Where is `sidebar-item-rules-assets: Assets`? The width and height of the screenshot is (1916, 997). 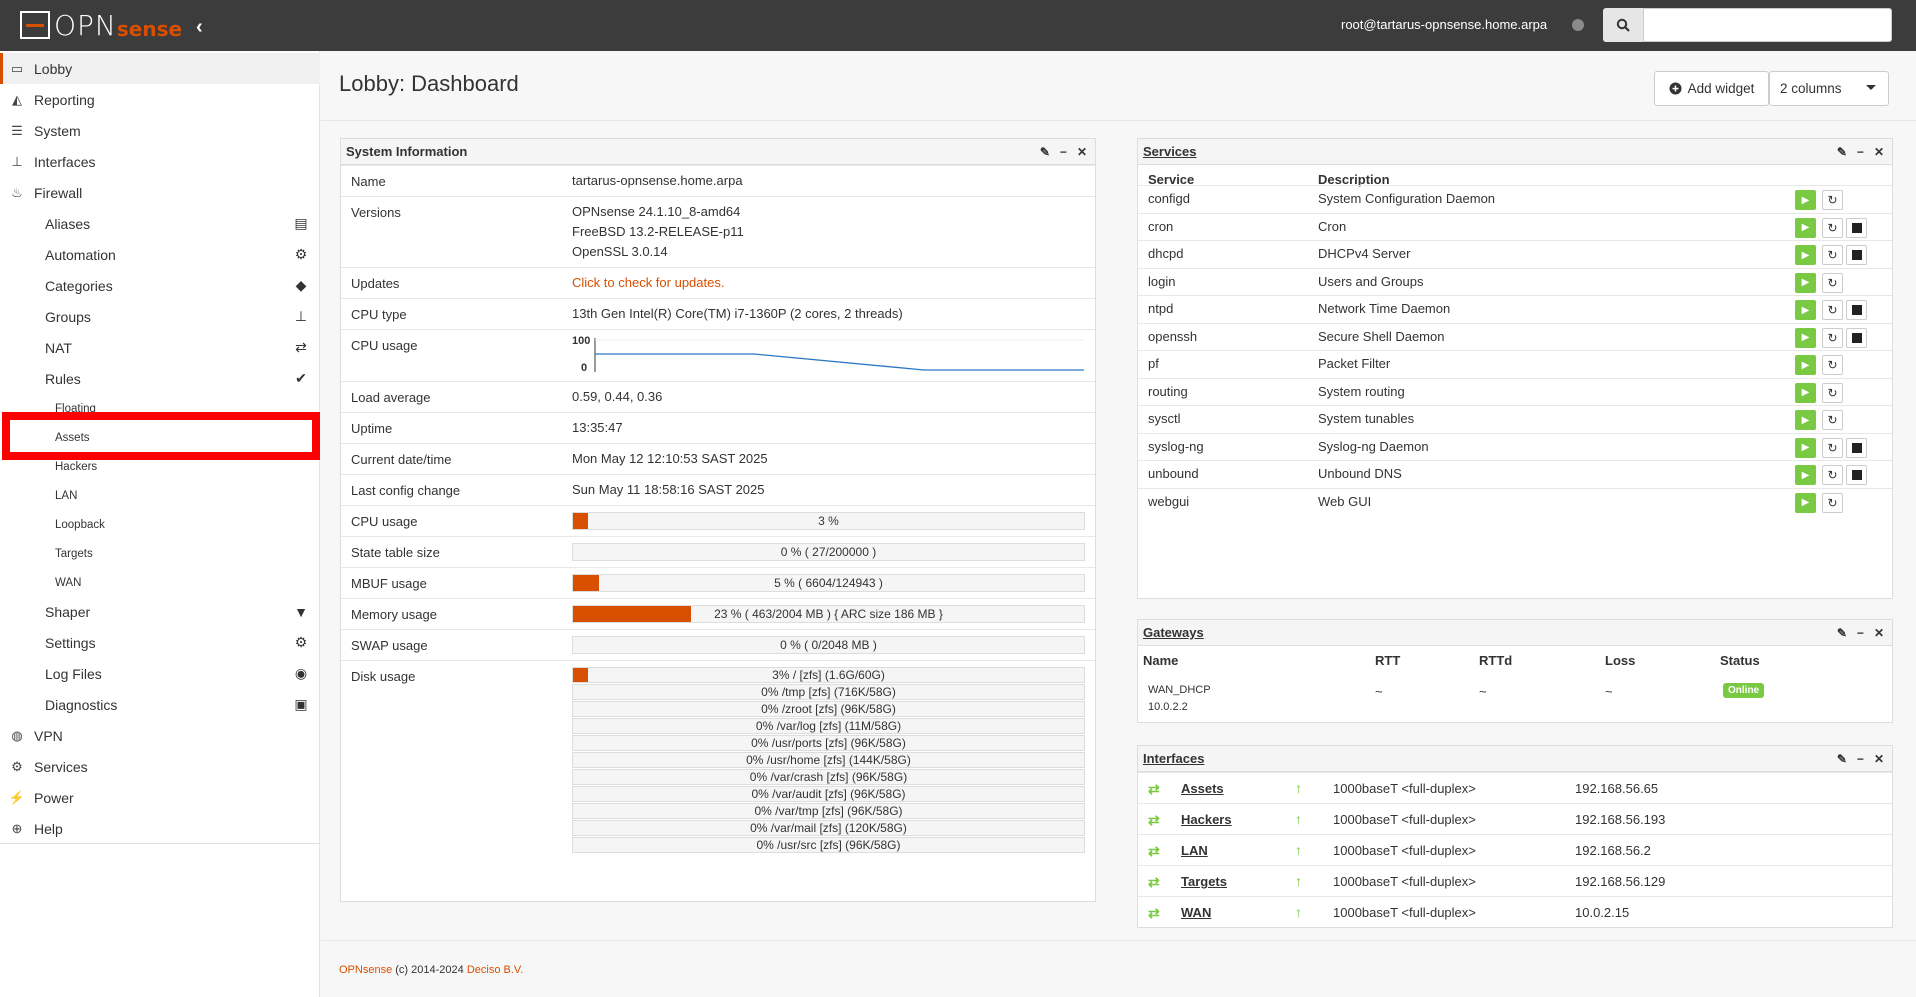
sidebar-item-rules-assets: Assets is located at coordinates (180, 437).